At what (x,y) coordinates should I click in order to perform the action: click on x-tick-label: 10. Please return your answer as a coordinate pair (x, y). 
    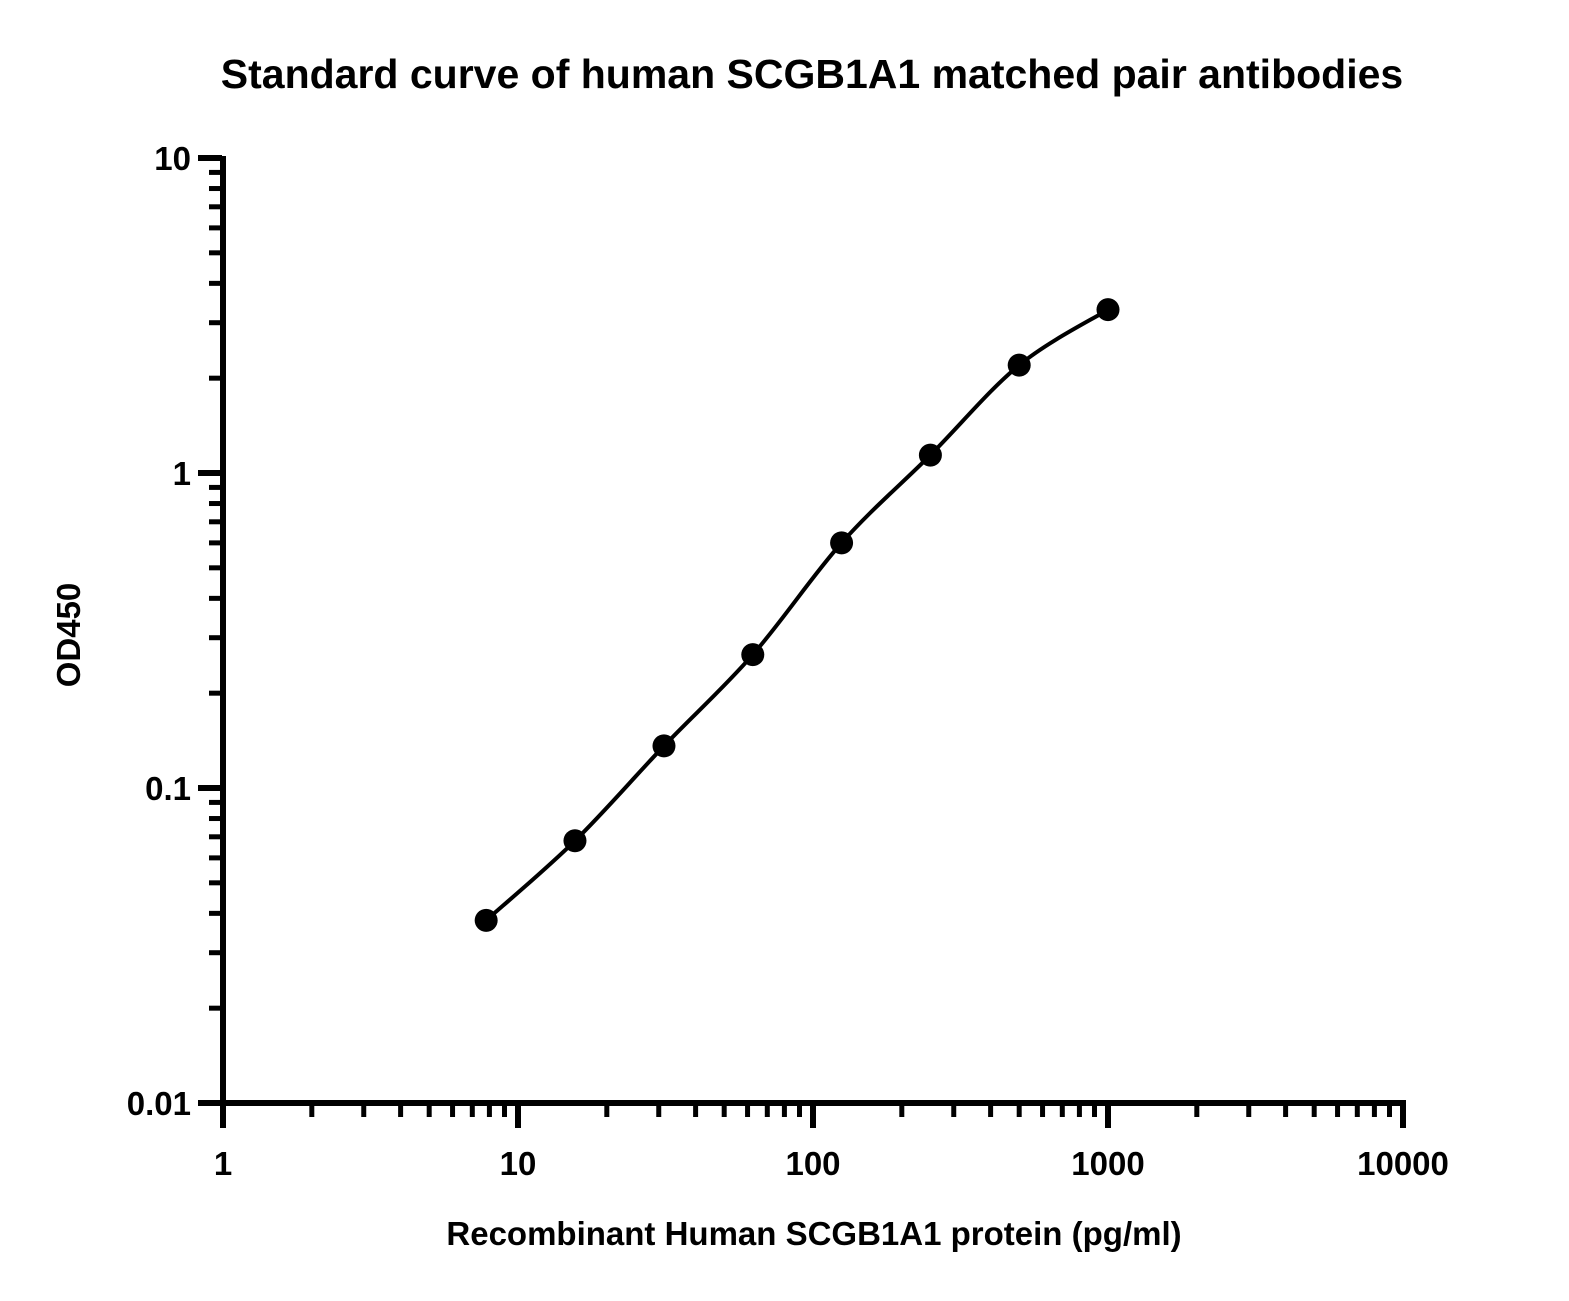
    Looking at the image, I should click on (518, 1163).